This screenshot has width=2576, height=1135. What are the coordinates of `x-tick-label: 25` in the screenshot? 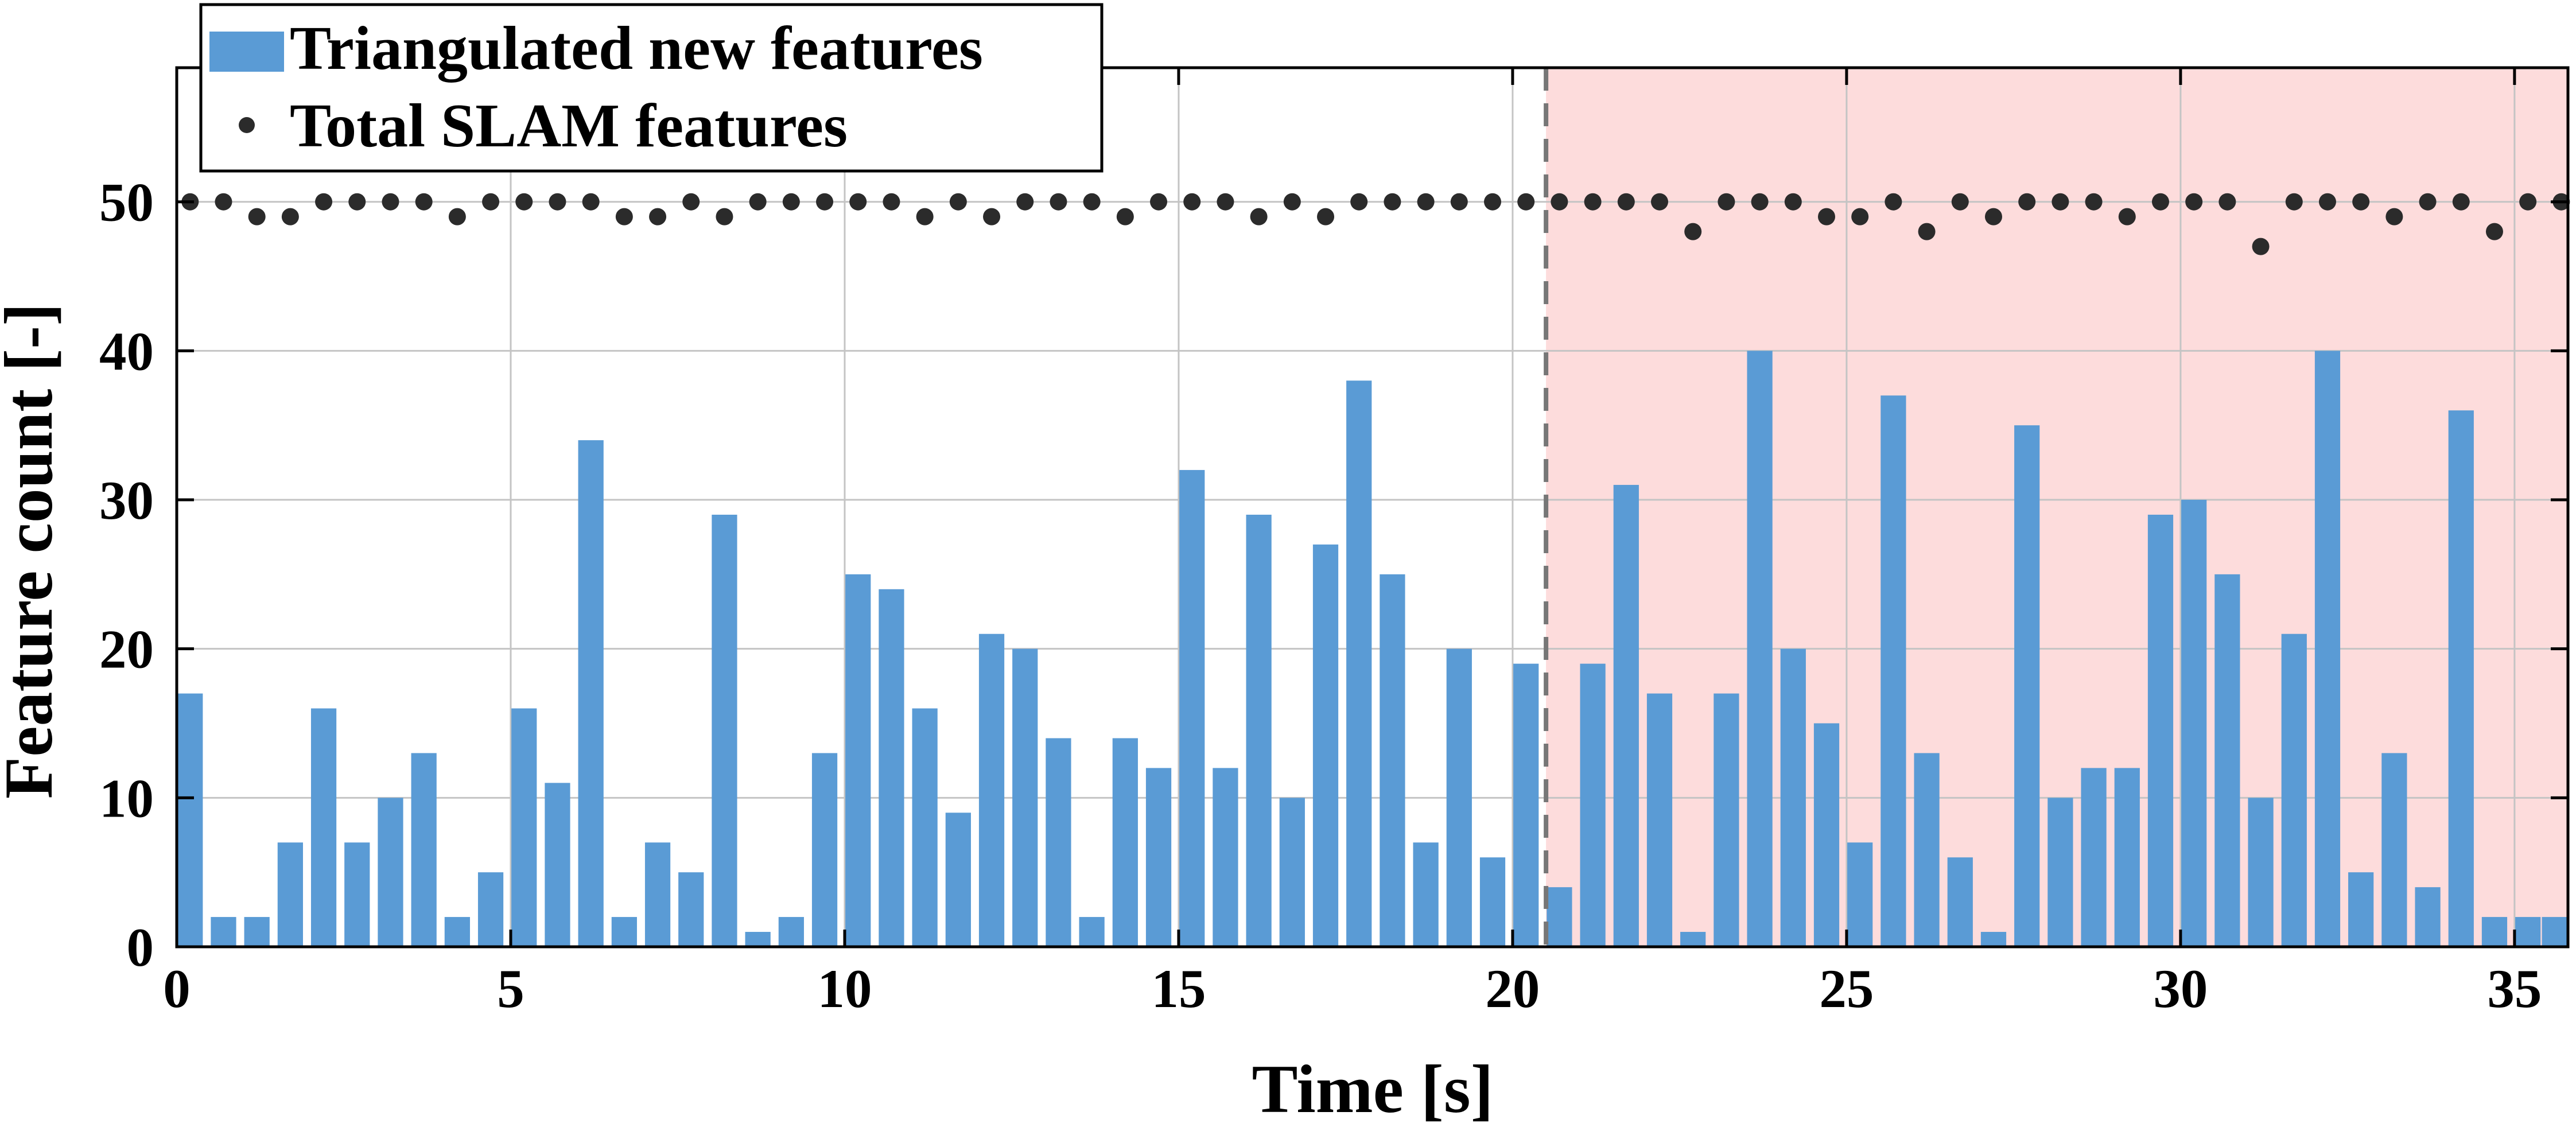 It's located at (1846, 988).